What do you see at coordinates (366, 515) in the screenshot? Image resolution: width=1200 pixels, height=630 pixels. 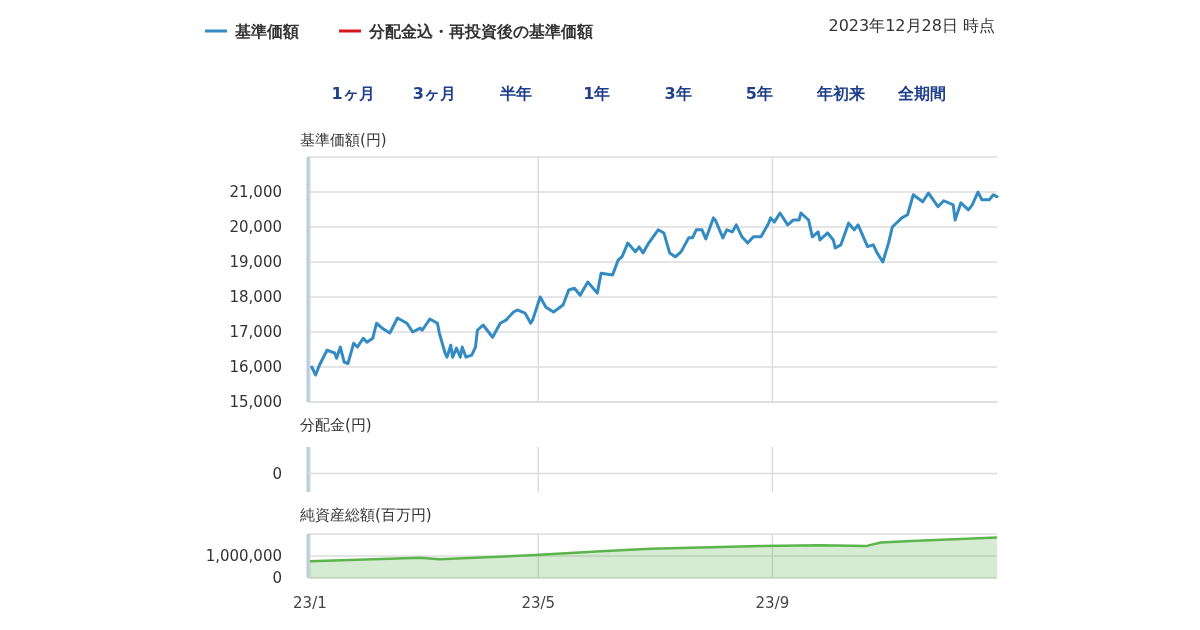 I see `y-axis-title: 純資産総額(百万円)` at bounding box center [366, 515].